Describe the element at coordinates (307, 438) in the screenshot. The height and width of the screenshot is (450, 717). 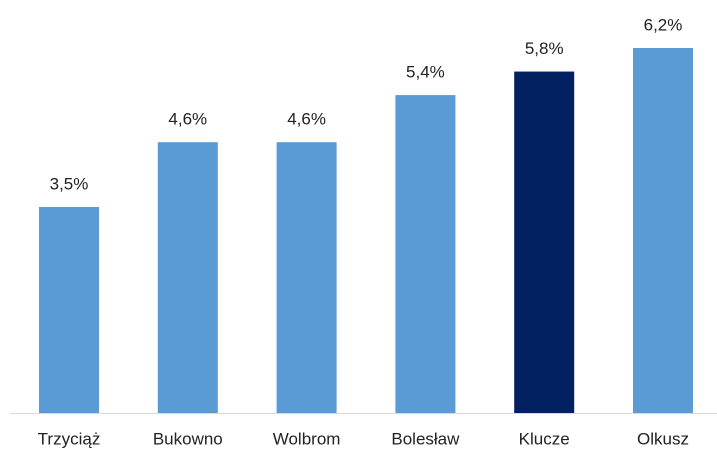
I see `x-tick-label: Wolbrom` at that location.